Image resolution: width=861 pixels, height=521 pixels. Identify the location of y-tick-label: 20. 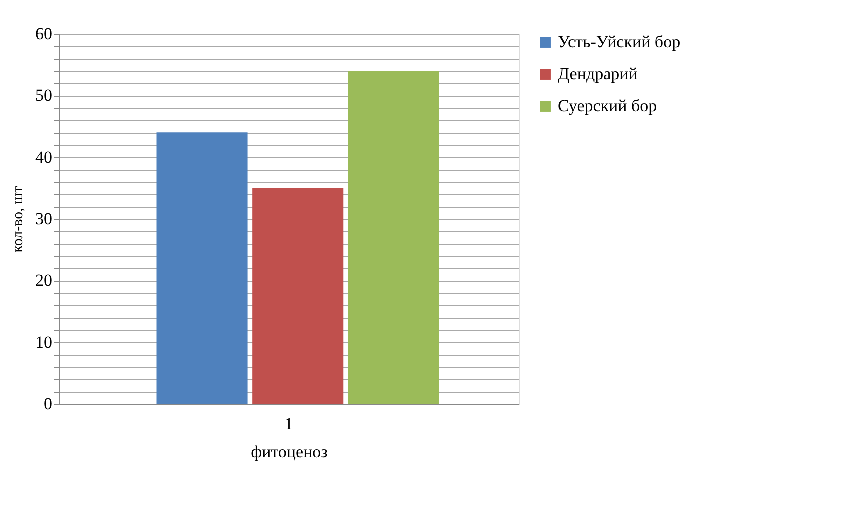
(44, 280).